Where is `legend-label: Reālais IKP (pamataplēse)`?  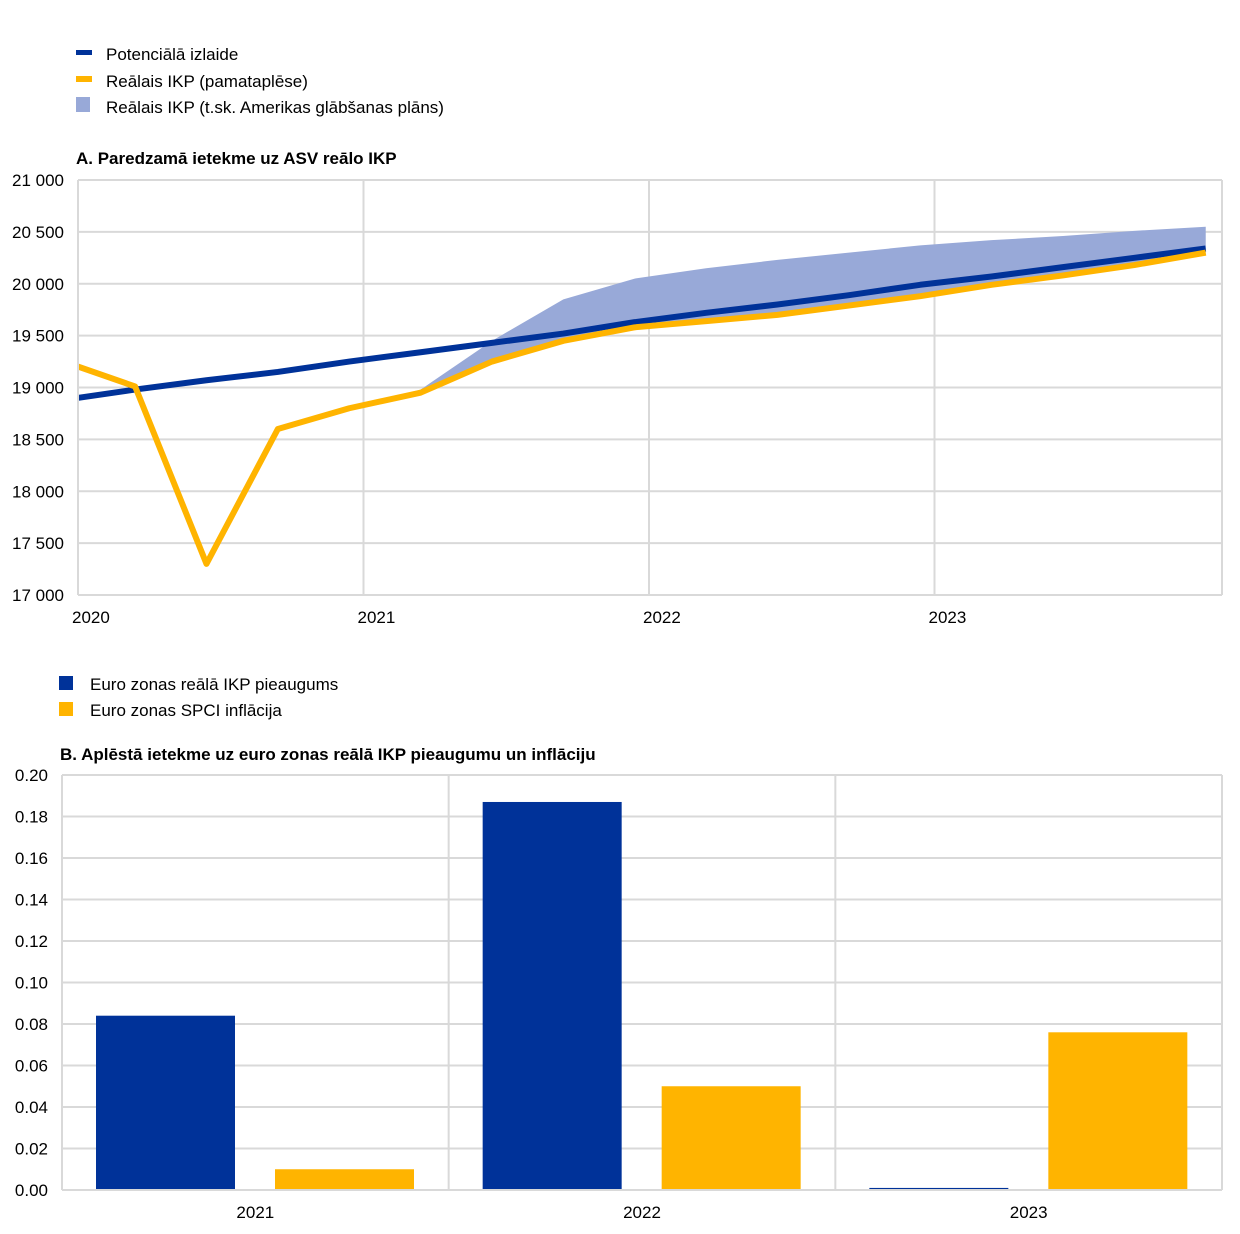
legend-label: Reālais IKP (pamataplēse) is located at coordinates (207, 81).